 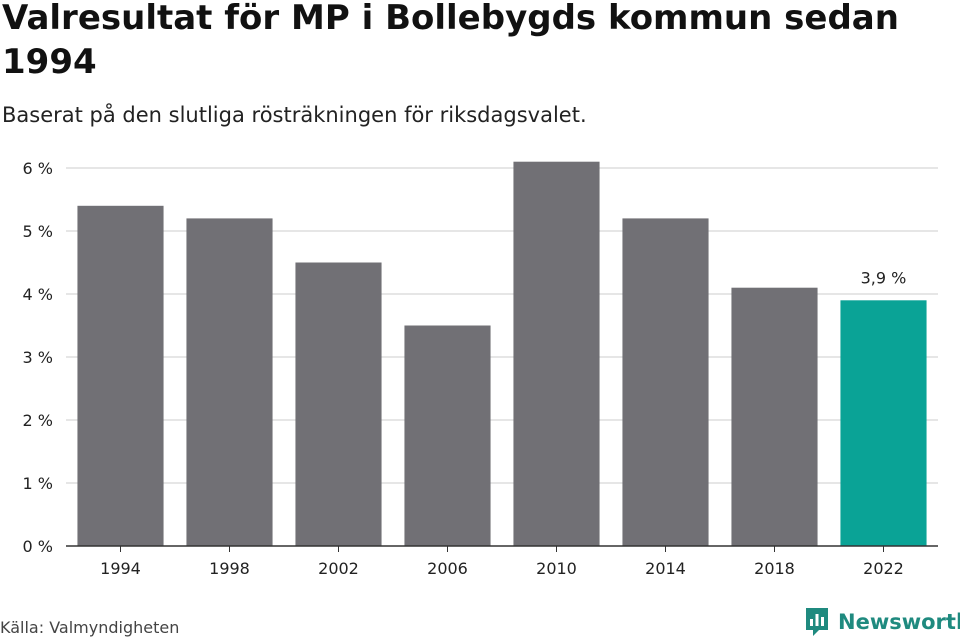 What do you see at coordinates (665, 568) in the screenshot?
I see `x-tick-label: 2014` at bounding box center [665, 568].